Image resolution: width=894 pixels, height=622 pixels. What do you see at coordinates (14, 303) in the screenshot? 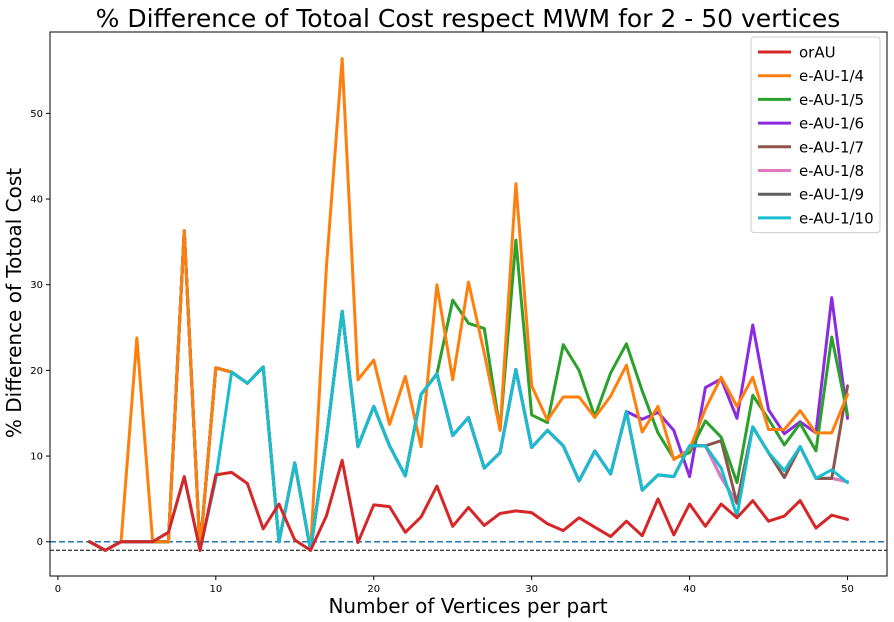
I see `y-axis-label: % Difference of Totoal Cost` at bounding box center [14, 303].